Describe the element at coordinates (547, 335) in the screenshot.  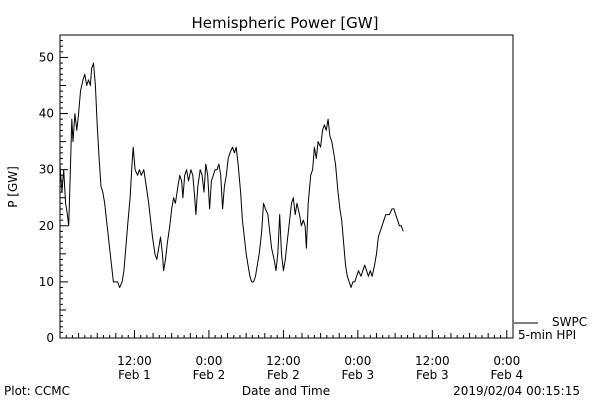
I see `legend-entry-hpi: 5-min HPI` at that location.